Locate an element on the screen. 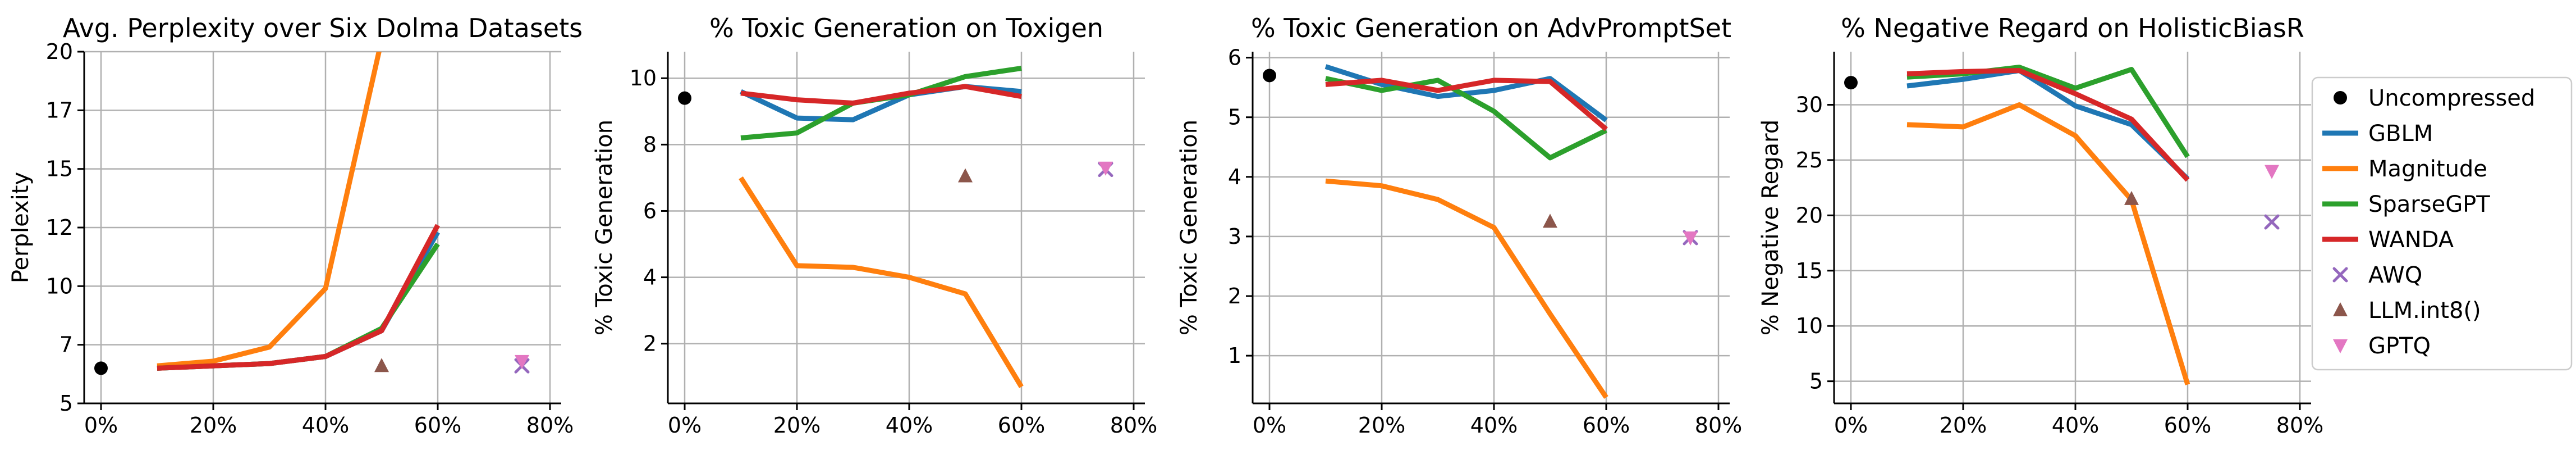 Image resolution: width=2576 pixels, height=459 pixels. point-awq-stroke-b is located at coordinates (2272, 222).